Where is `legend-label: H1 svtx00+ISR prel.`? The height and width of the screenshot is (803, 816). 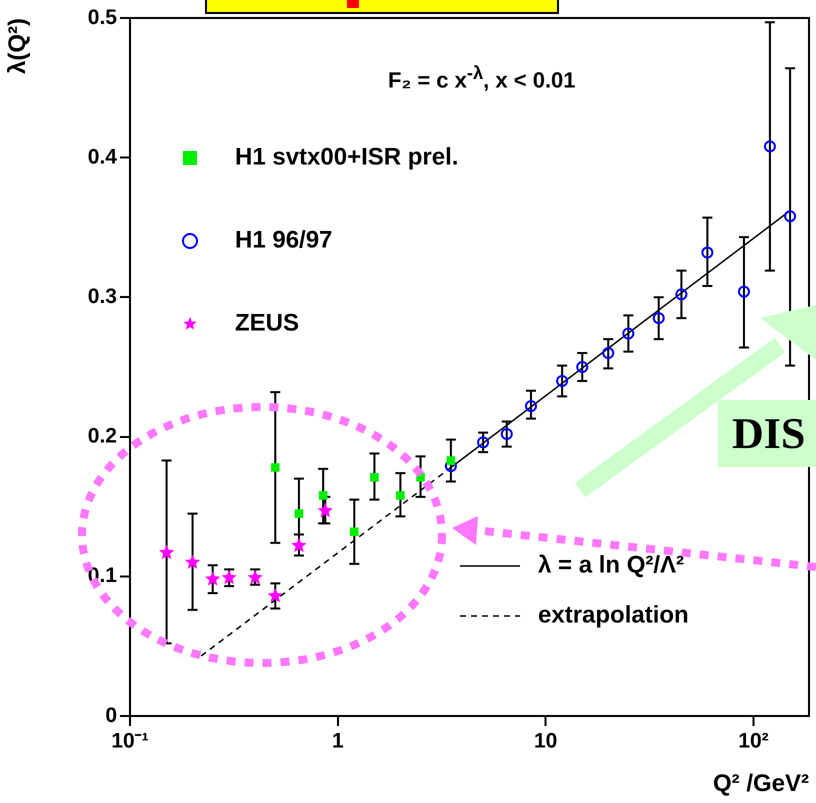
legend-label: H1 svtx00+ISR prel. is located at coordinates (346, 157).